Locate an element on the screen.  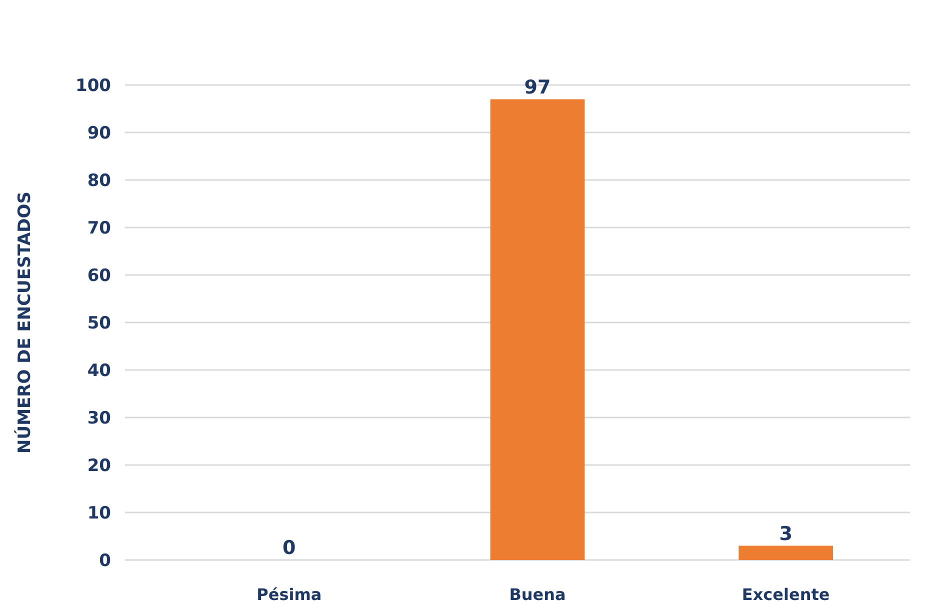
x-tick-label: Excelente is located at coordinates (786, 594).